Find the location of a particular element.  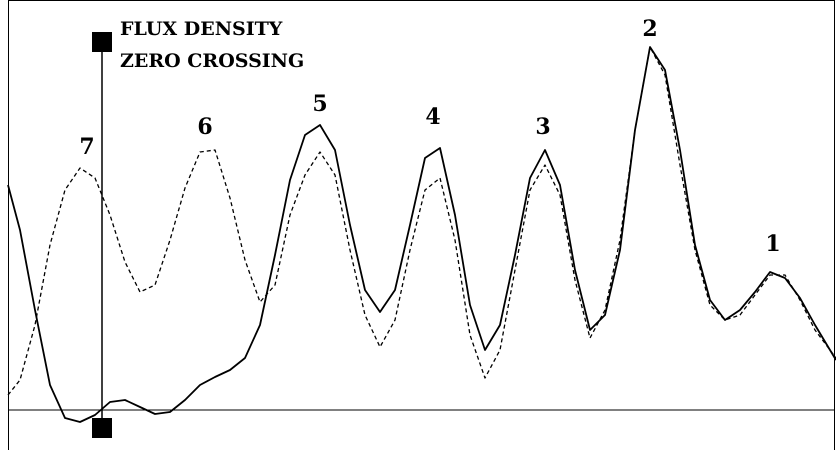

title-line: ZERO CROSSING is located at coordinates (212, 61).